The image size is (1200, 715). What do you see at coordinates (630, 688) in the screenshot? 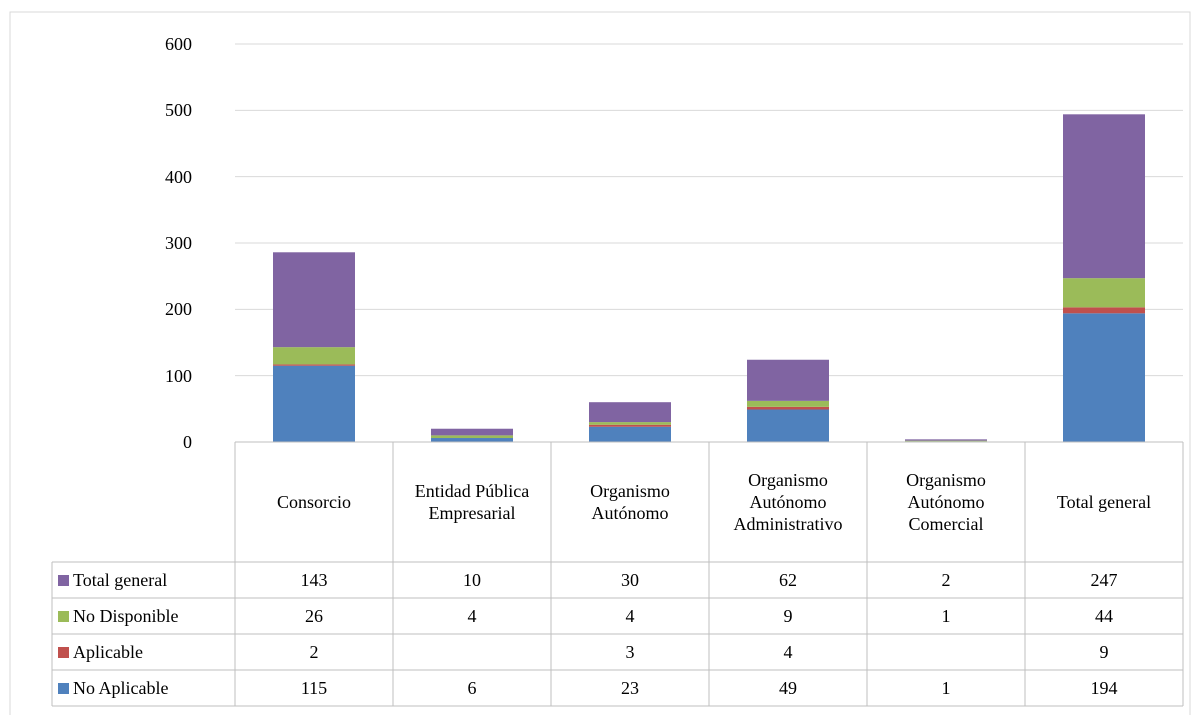
I see `table-value: 23` at bounding box center [630, 688].